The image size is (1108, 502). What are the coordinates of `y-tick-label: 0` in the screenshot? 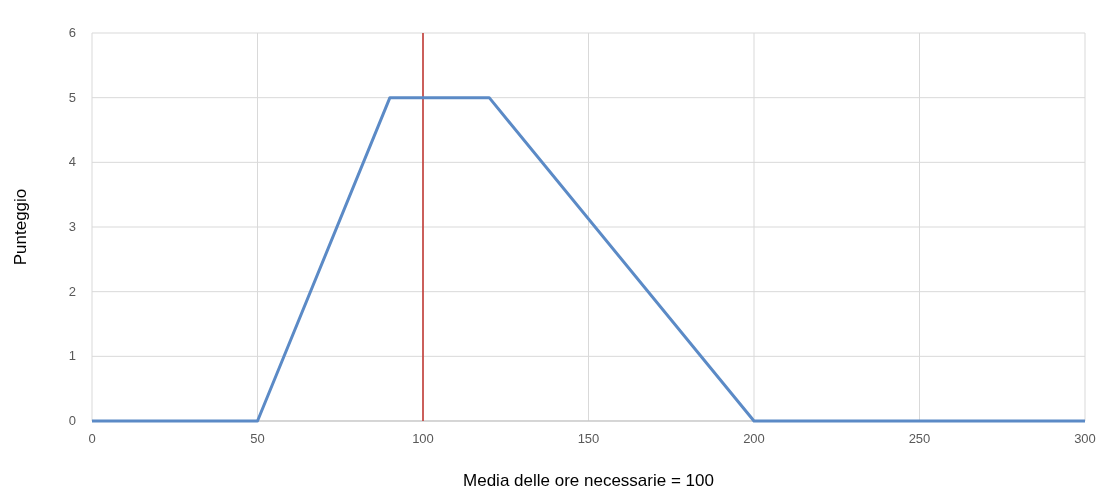 It's located at (72, 420).